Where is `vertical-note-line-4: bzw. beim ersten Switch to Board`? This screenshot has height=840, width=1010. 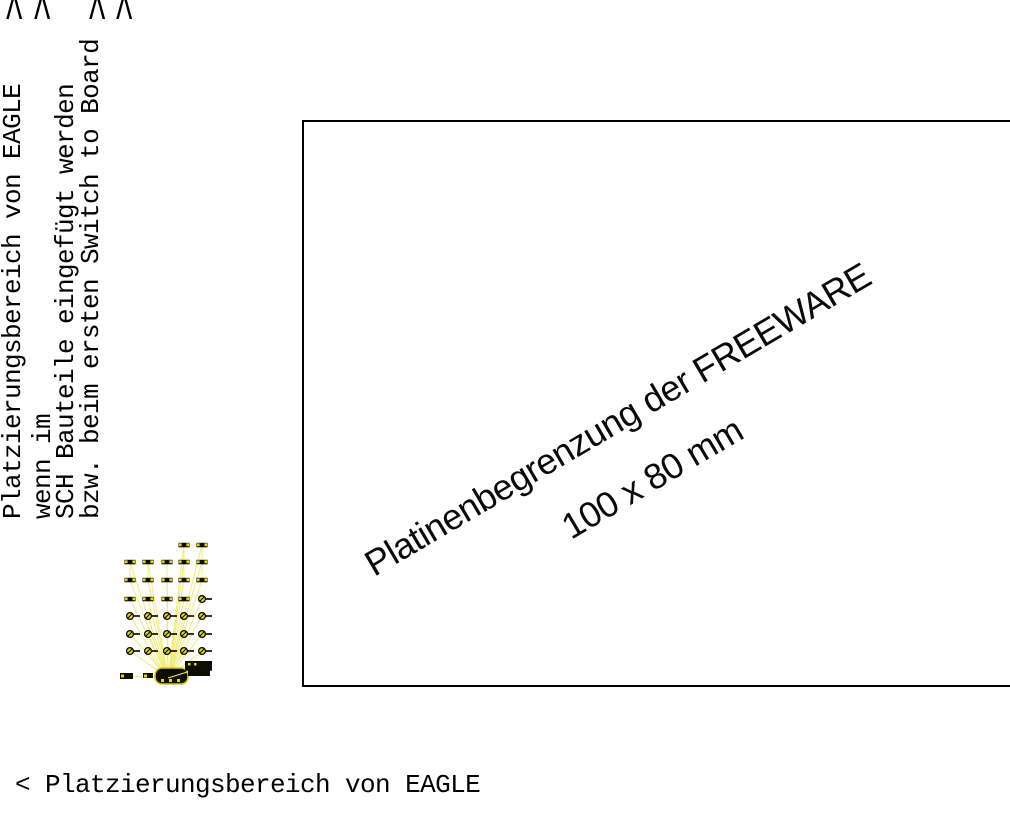
vertical-note-line-4: bzw. beim ersten Switch to Board is located at coordinates (91, 278).